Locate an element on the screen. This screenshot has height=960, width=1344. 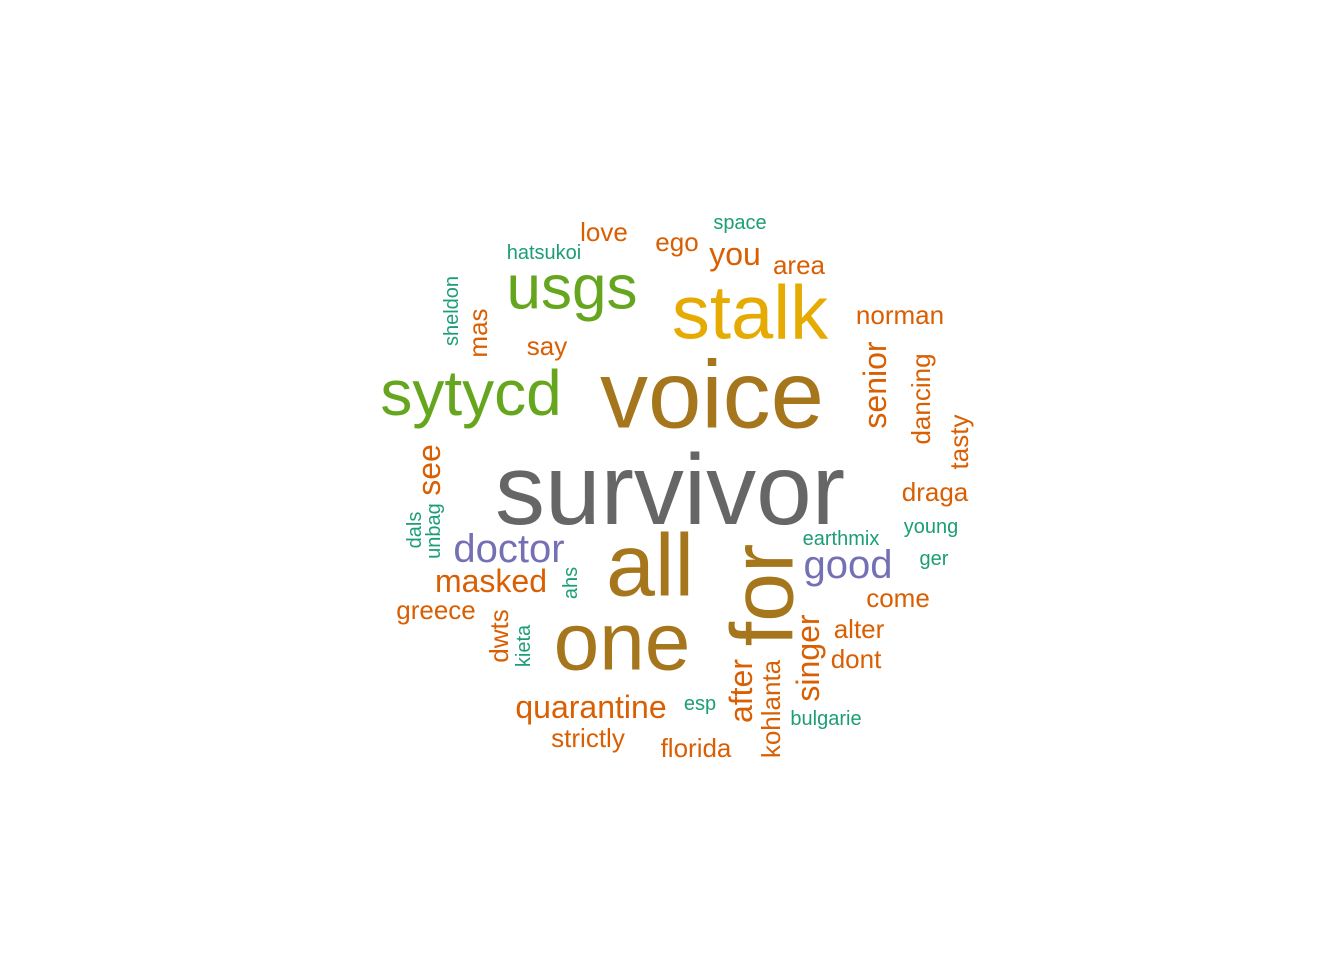
word-voice: voice is located at coordinates (712, 395).